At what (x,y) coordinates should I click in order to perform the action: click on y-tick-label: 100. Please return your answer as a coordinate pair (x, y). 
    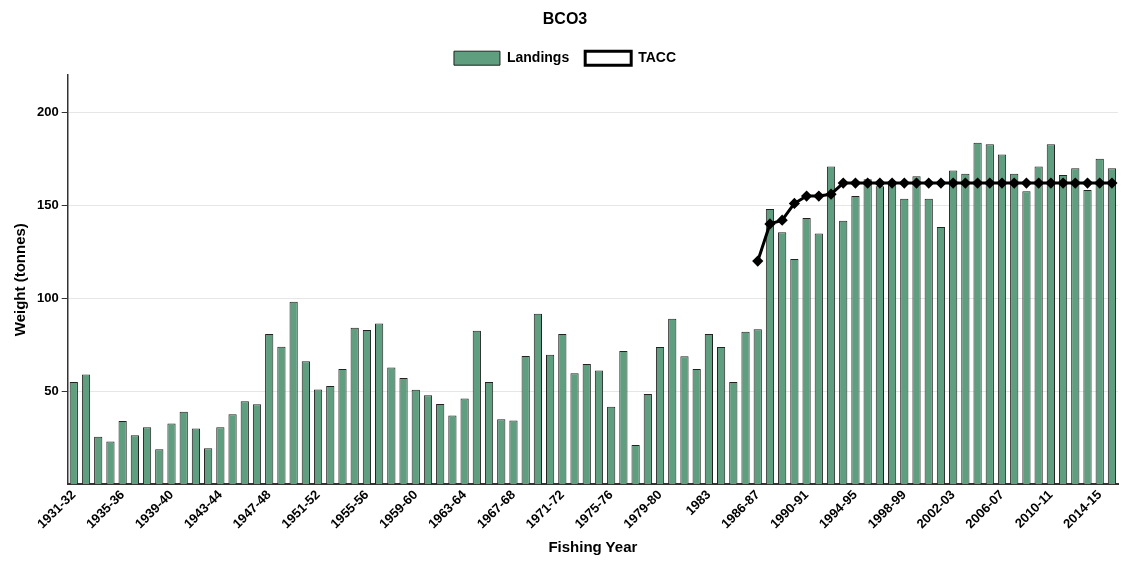
    Looking at the image, I should click on (47, 297).